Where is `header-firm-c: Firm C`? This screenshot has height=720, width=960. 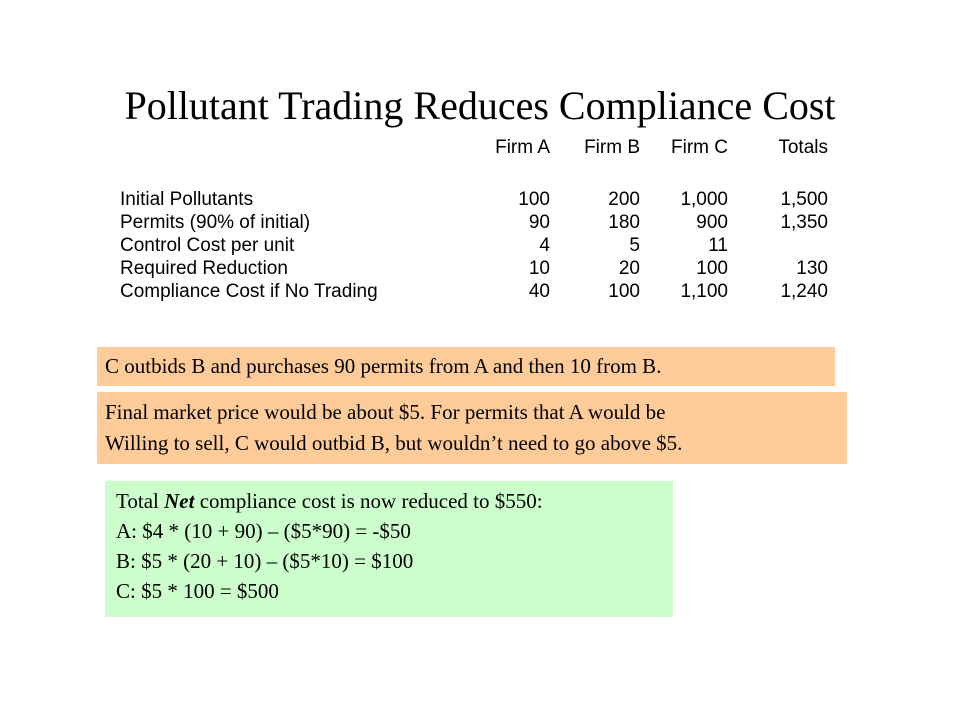
header-firm-c: Firm C is located at coordinates (699, 147).